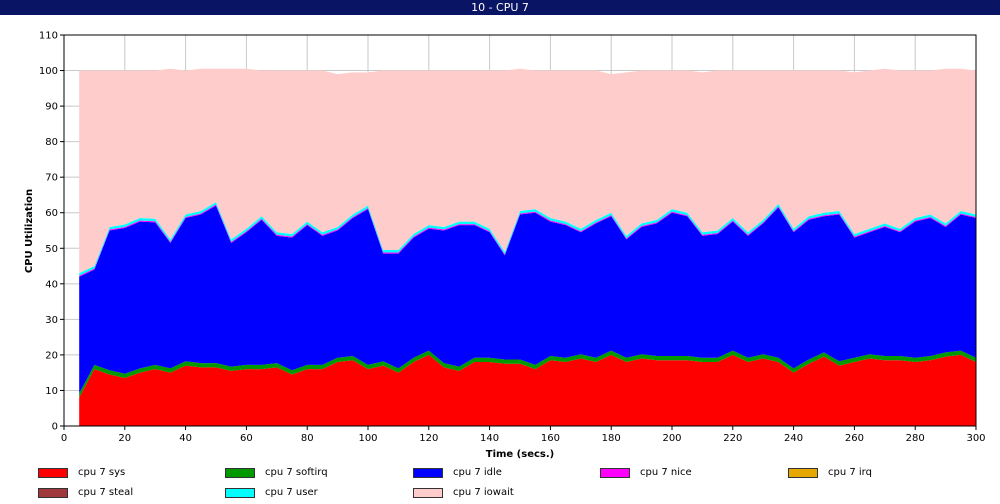 The height and width of the screenshot is (504, 1000). I want to click on y-axis-label: CPU Utilization, so click(29, 231).